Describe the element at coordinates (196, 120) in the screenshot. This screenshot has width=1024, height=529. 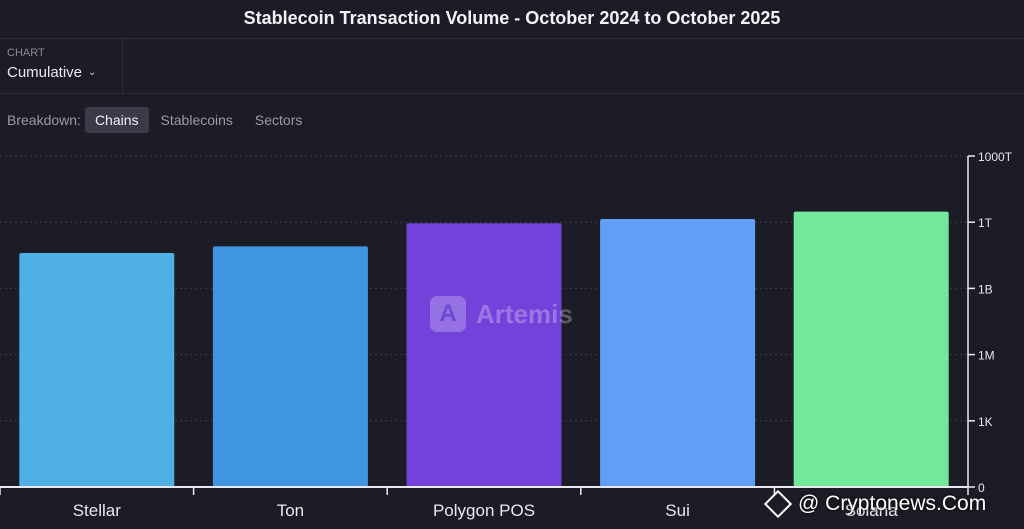
I see `tab-stablecoins: Stablecoins` at that location.